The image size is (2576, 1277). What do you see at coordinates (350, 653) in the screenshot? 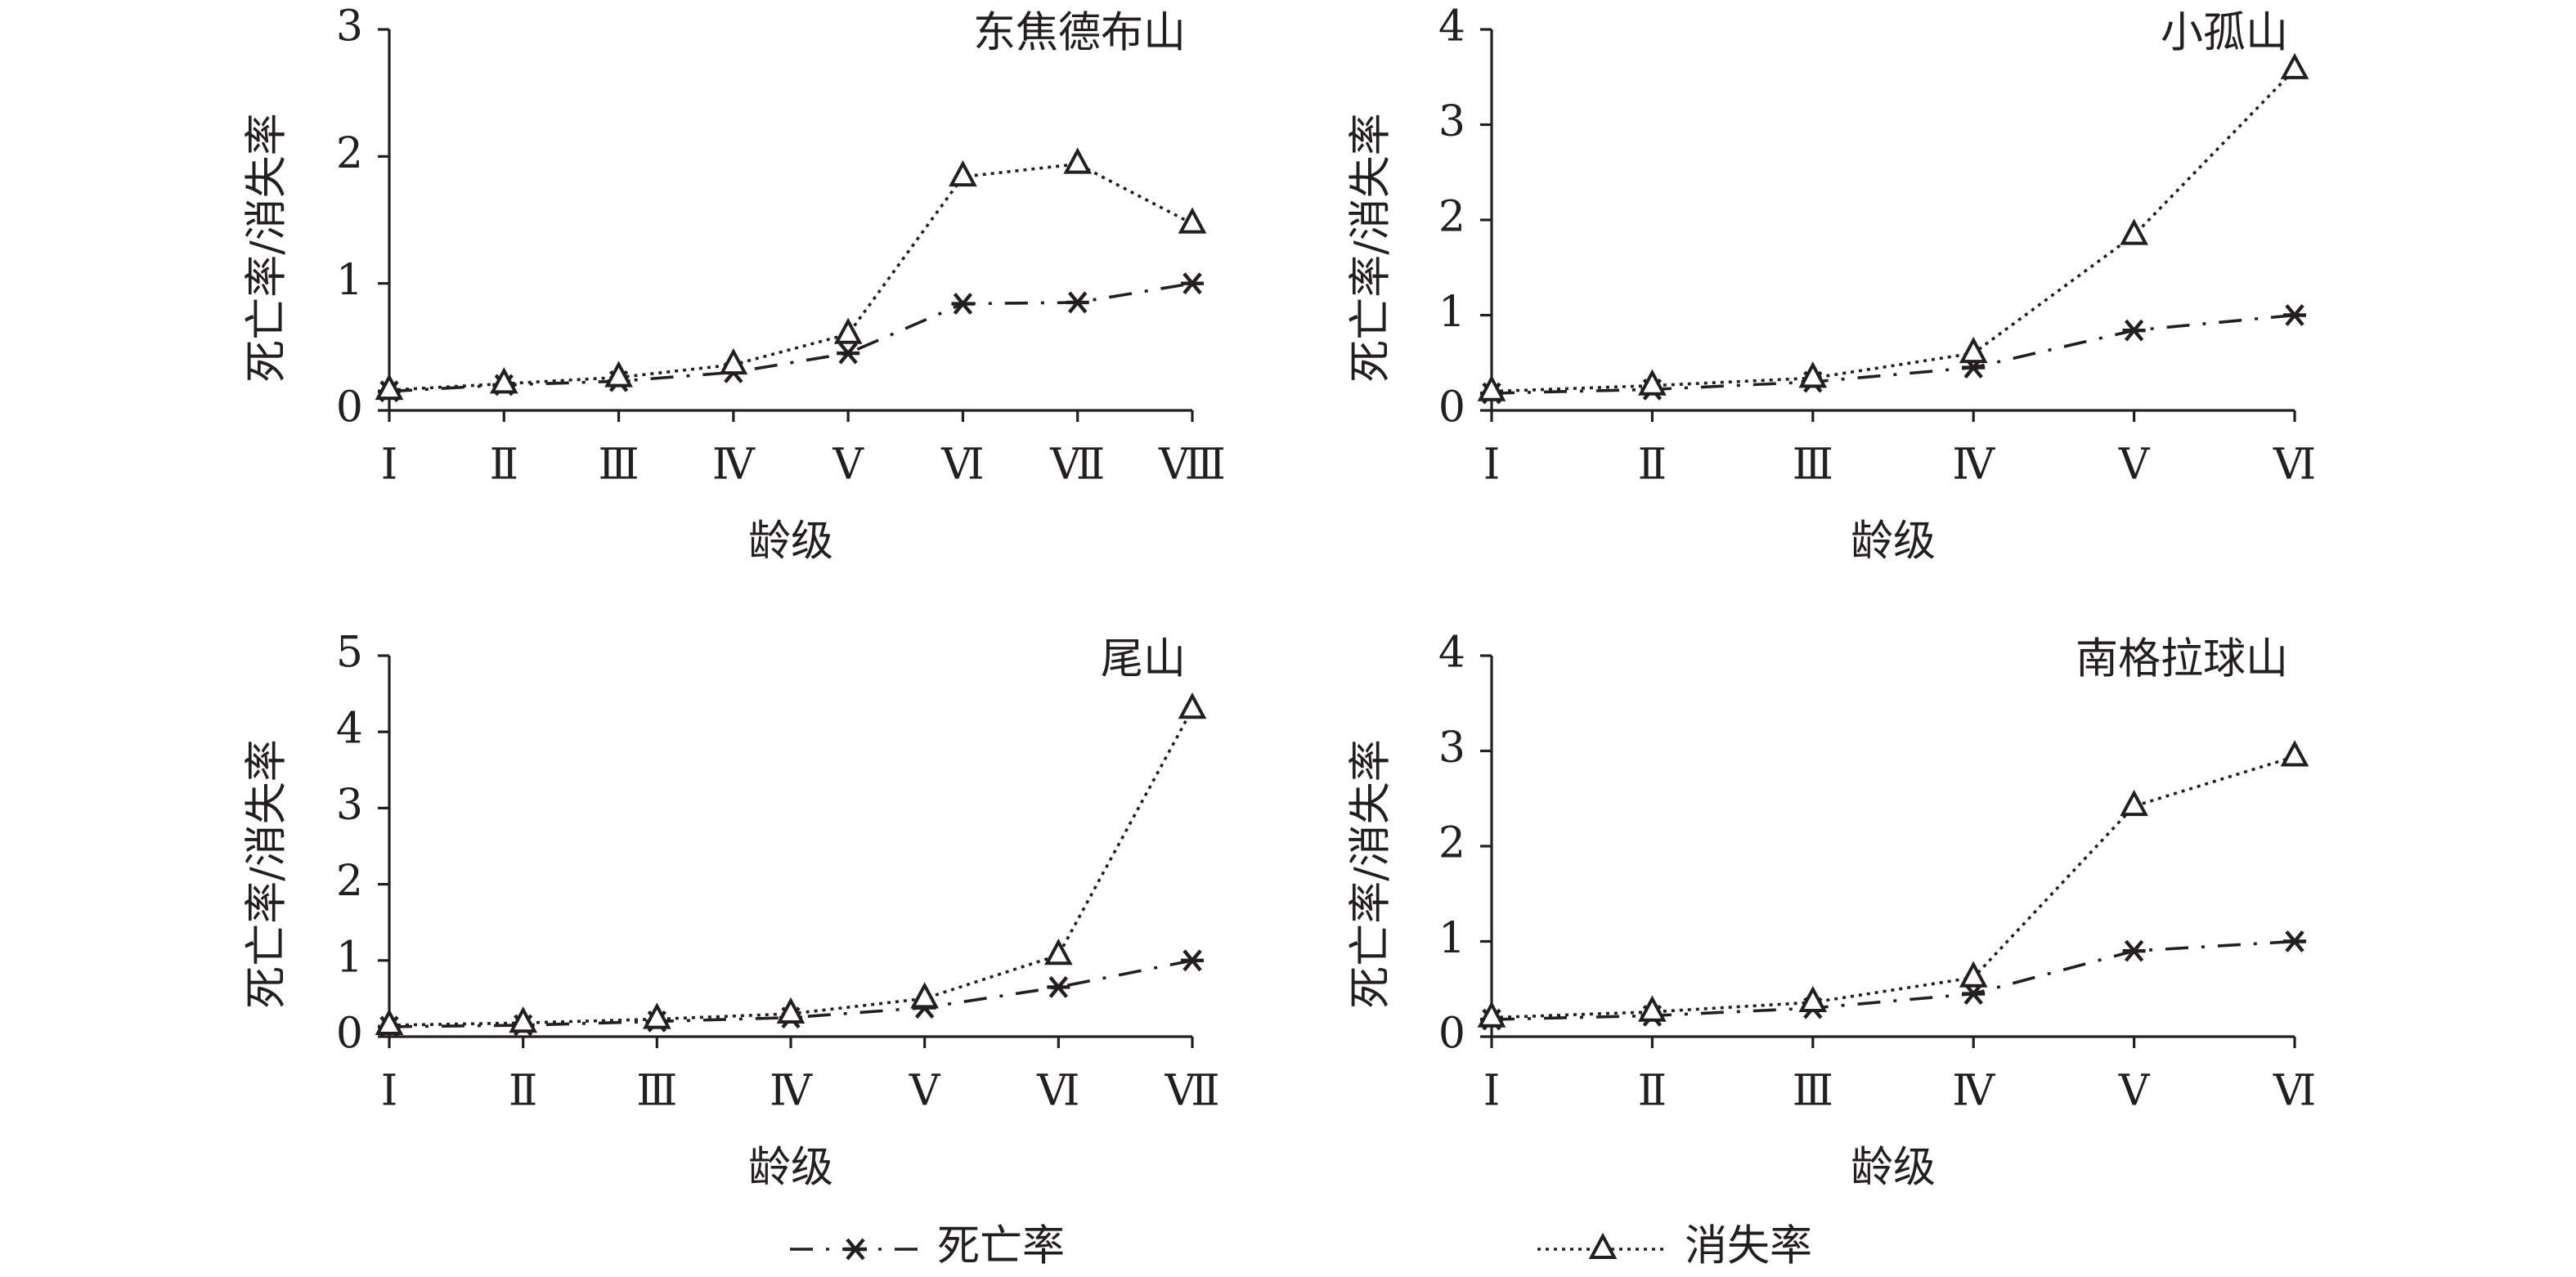
I see `y-tick-label: 5` at bounding box center [350, 653].